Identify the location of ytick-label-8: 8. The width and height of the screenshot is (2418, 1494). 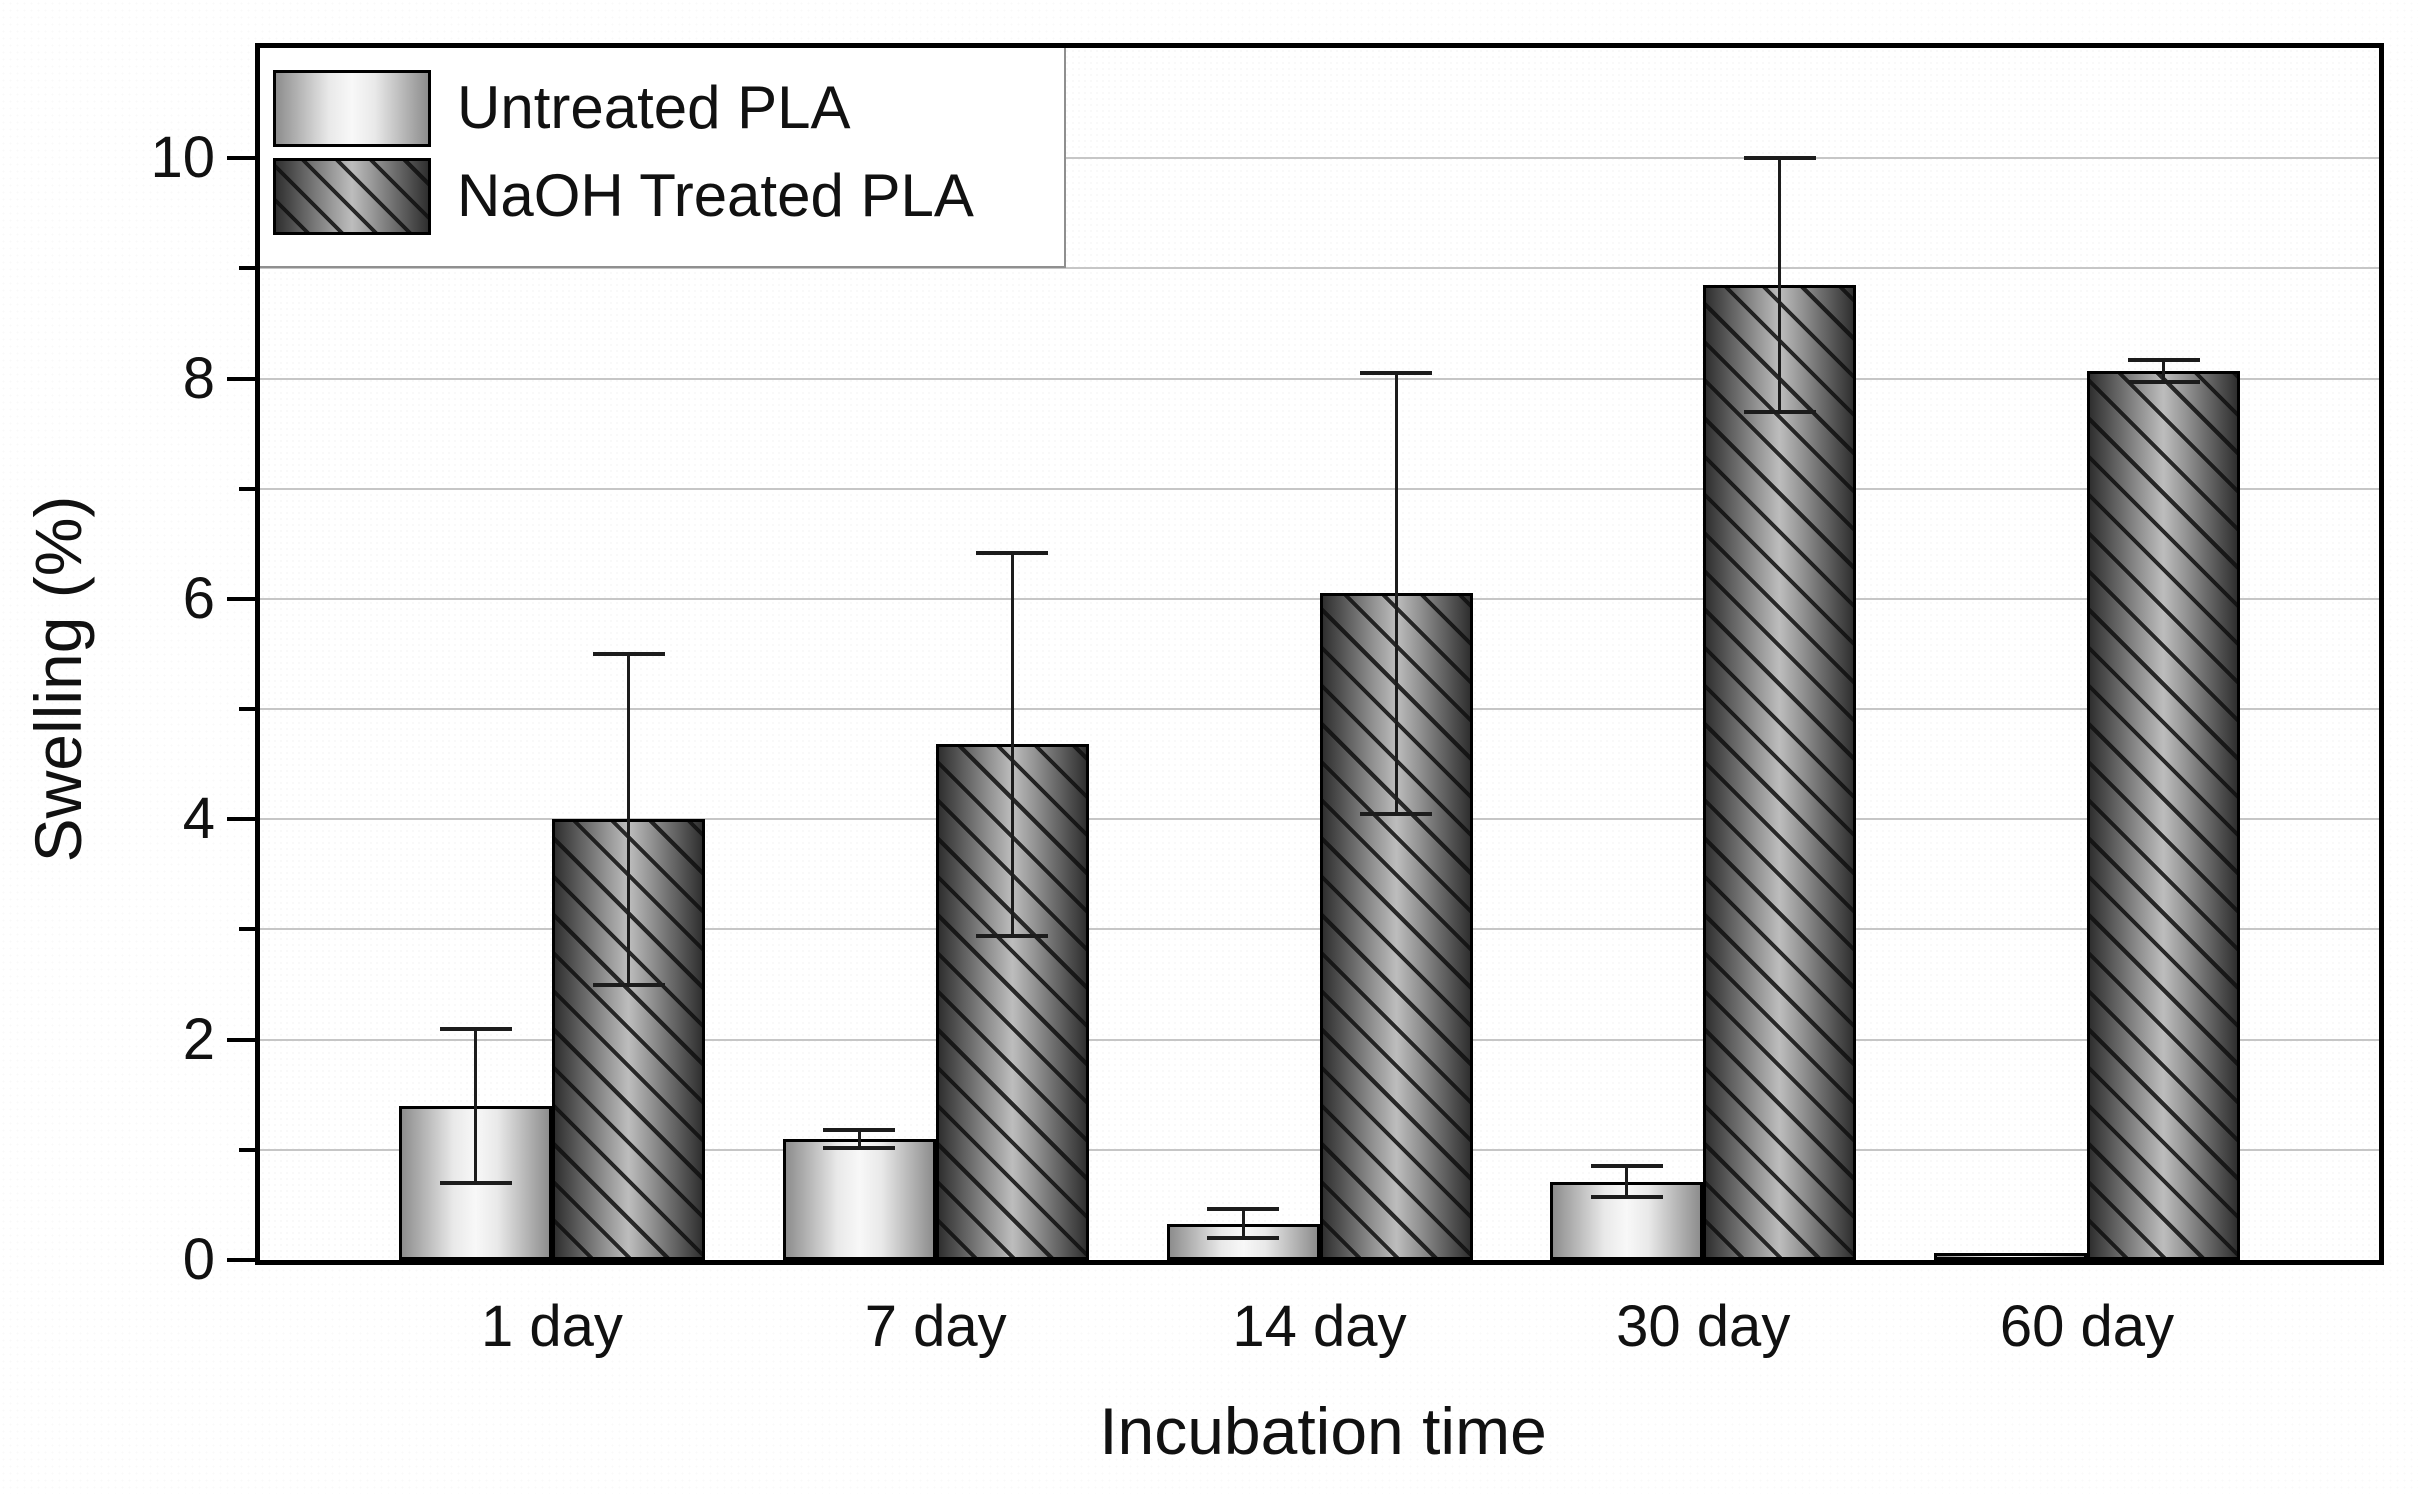
(198, 378).